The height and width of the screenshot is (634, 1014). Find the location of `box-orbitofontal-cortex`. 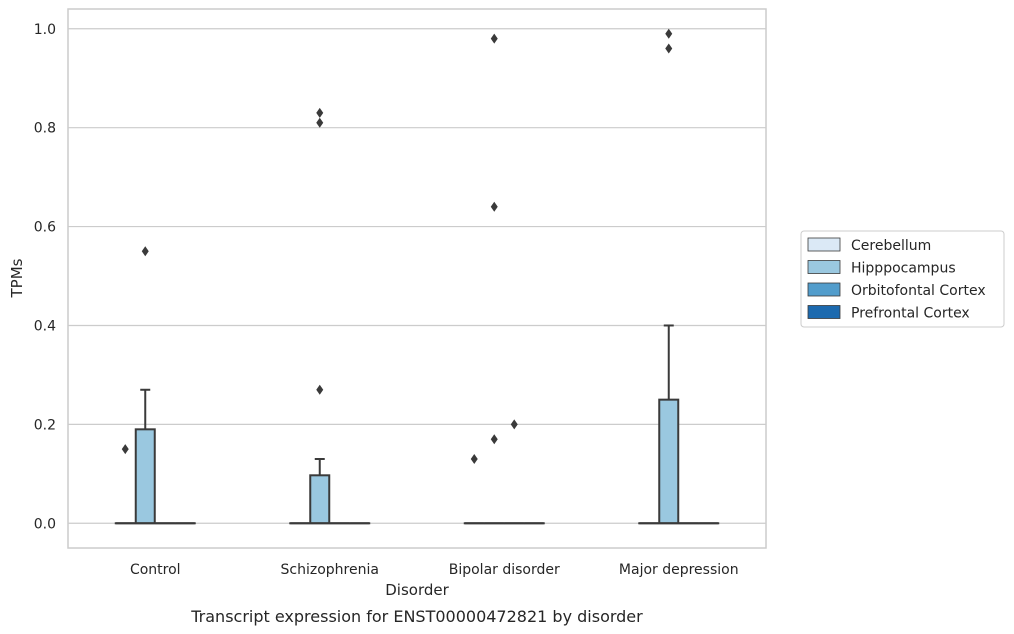

box-orbitofontal-cortex is located at coordinates (514, 472).